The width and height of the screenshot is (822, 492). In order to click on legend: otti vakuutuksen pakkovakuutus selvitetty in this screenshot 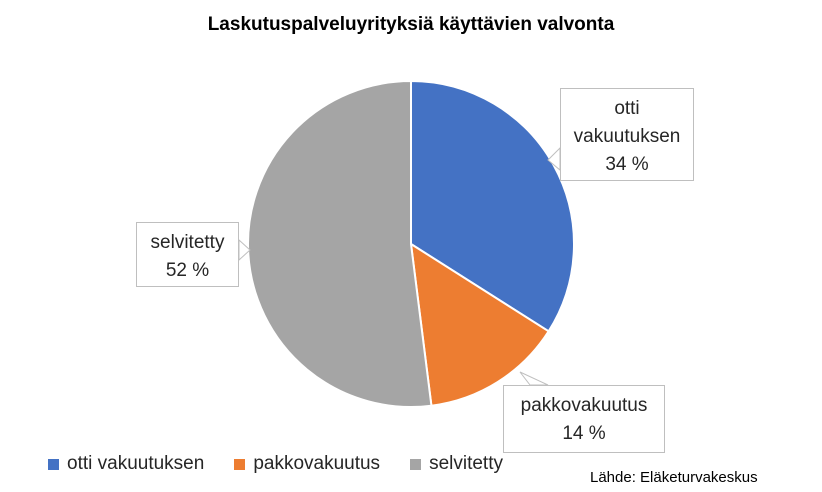, I will do `click(275, 464)`.